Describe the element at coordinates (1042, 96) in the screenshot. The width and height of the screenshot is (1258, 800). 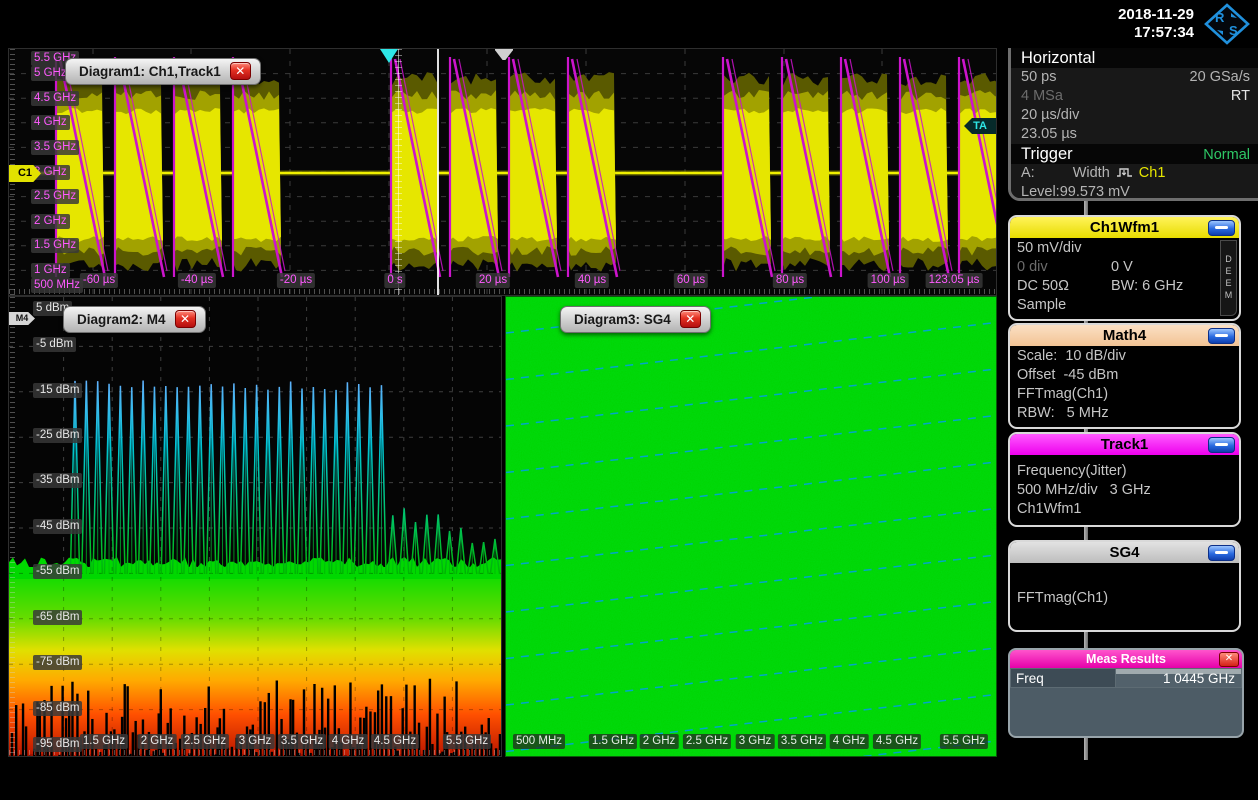
I see `record-length-value: 4 MSa` at that location.